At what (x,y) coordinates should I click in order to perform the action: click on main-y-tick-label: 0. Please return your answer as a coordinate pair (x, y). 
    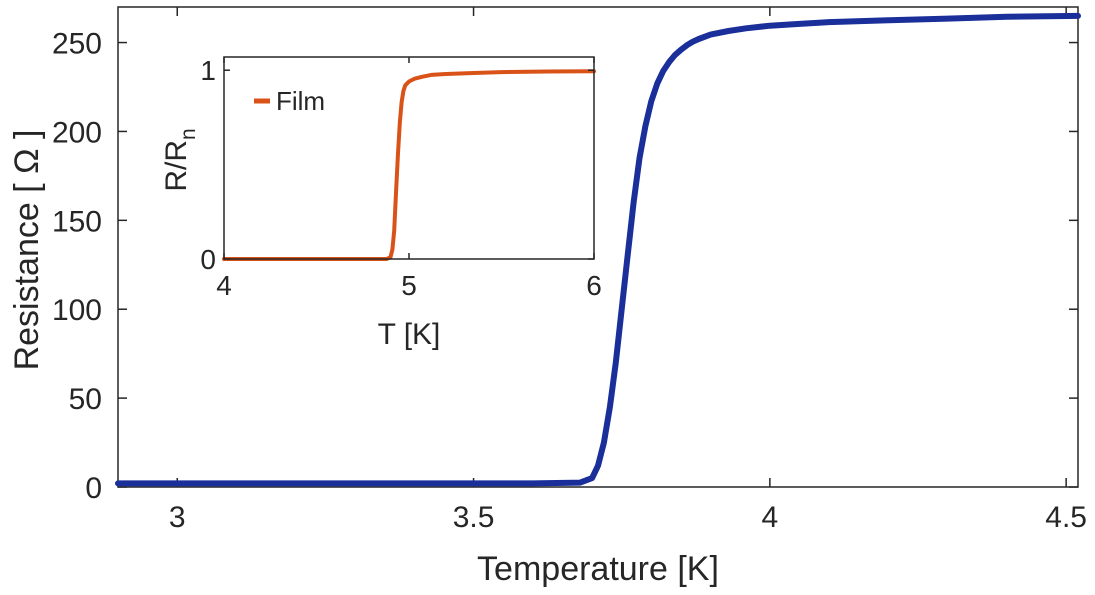
    Looking at the image, I should click on (93, 488).